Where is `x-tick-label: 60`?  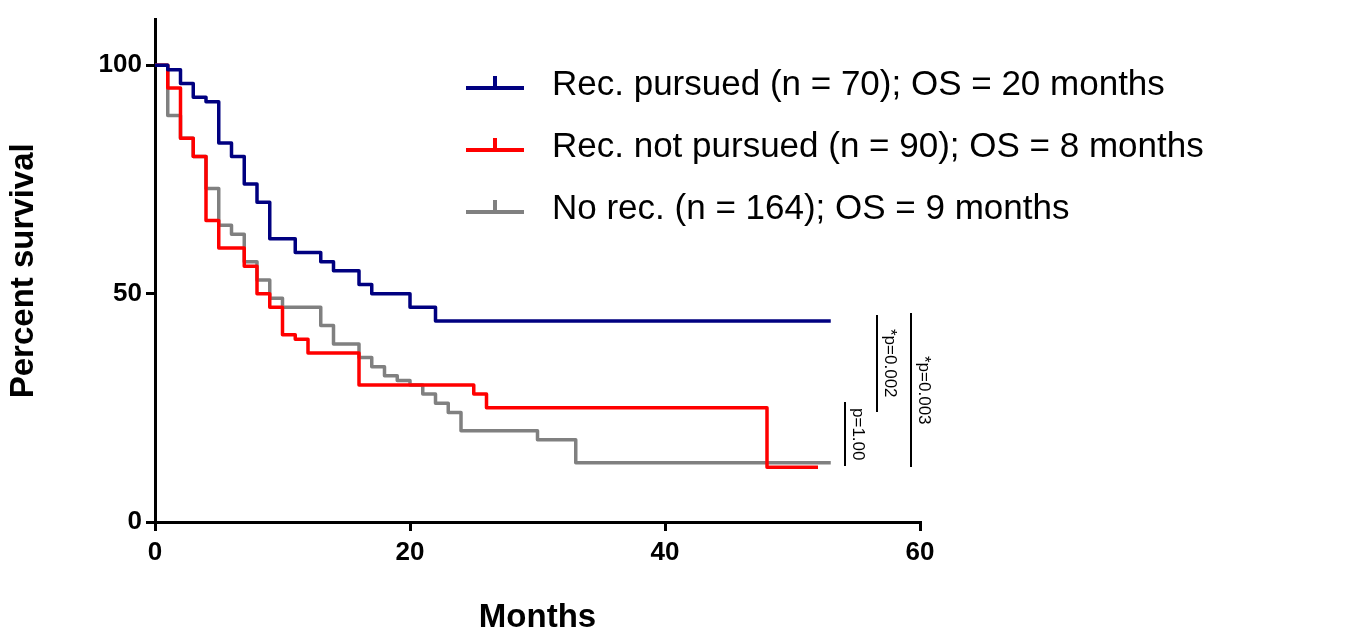 x-tick-label: 60 is located at coordinates (920, 550).